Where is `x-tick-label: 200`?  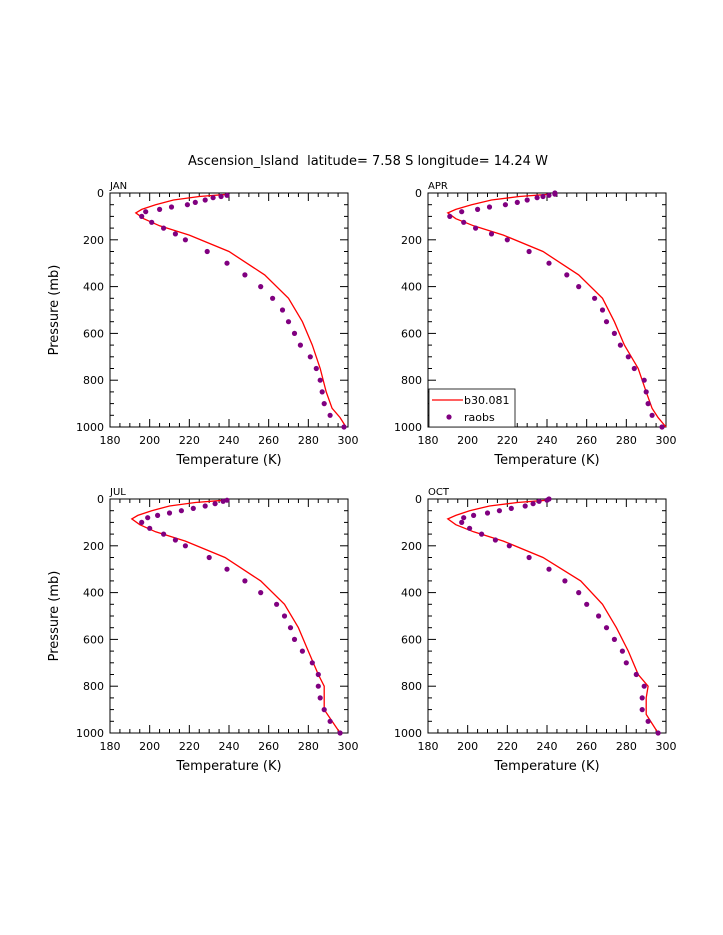
x-tick-label: 200 is located at coordinates (149, 440).